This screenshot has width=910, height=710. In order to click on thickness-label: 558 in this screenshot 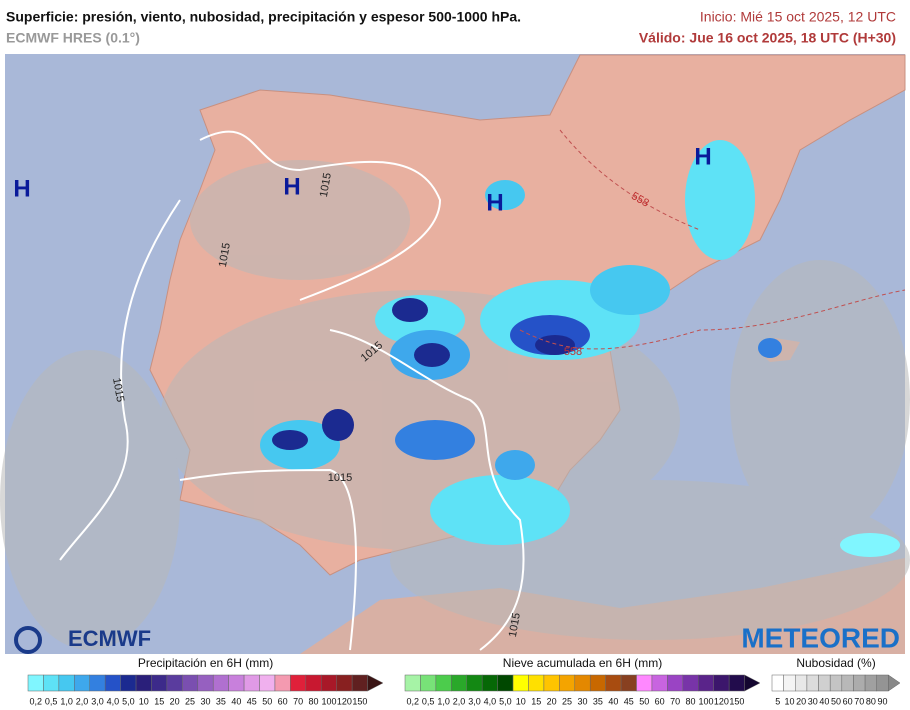, I will do `click(573, 352)`.